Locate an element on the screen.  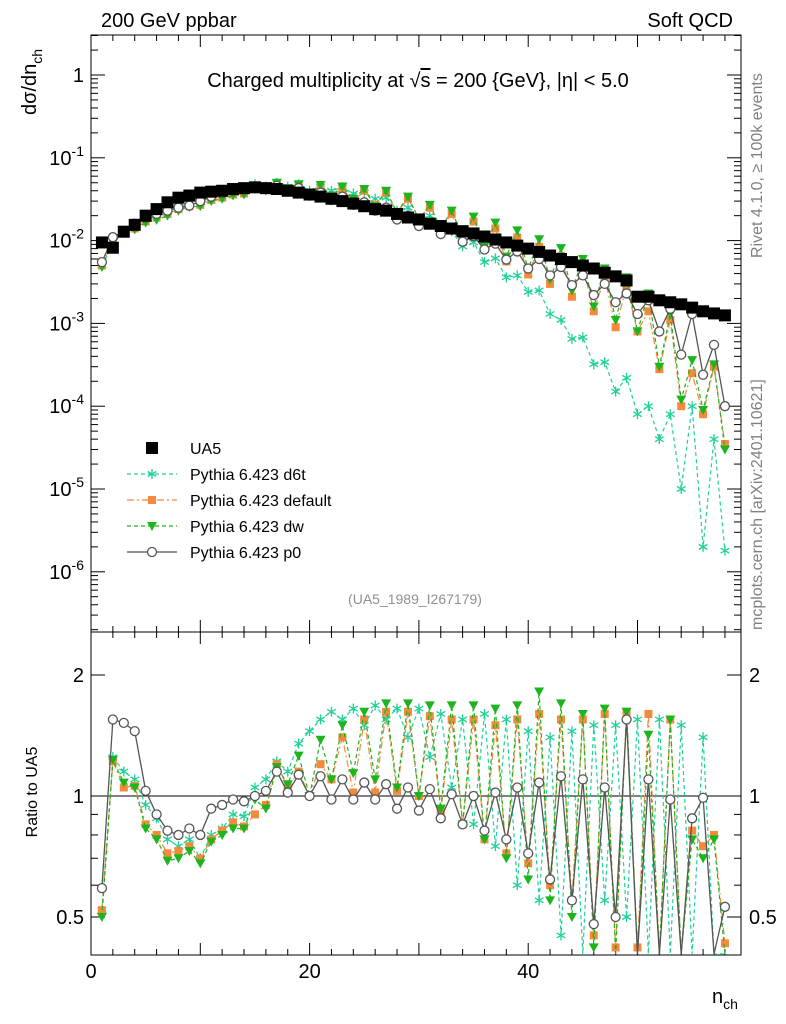
mcplots-label: mcplots.cern.ch [arXiv:2401.10621] is located at coordinates (757, 504).